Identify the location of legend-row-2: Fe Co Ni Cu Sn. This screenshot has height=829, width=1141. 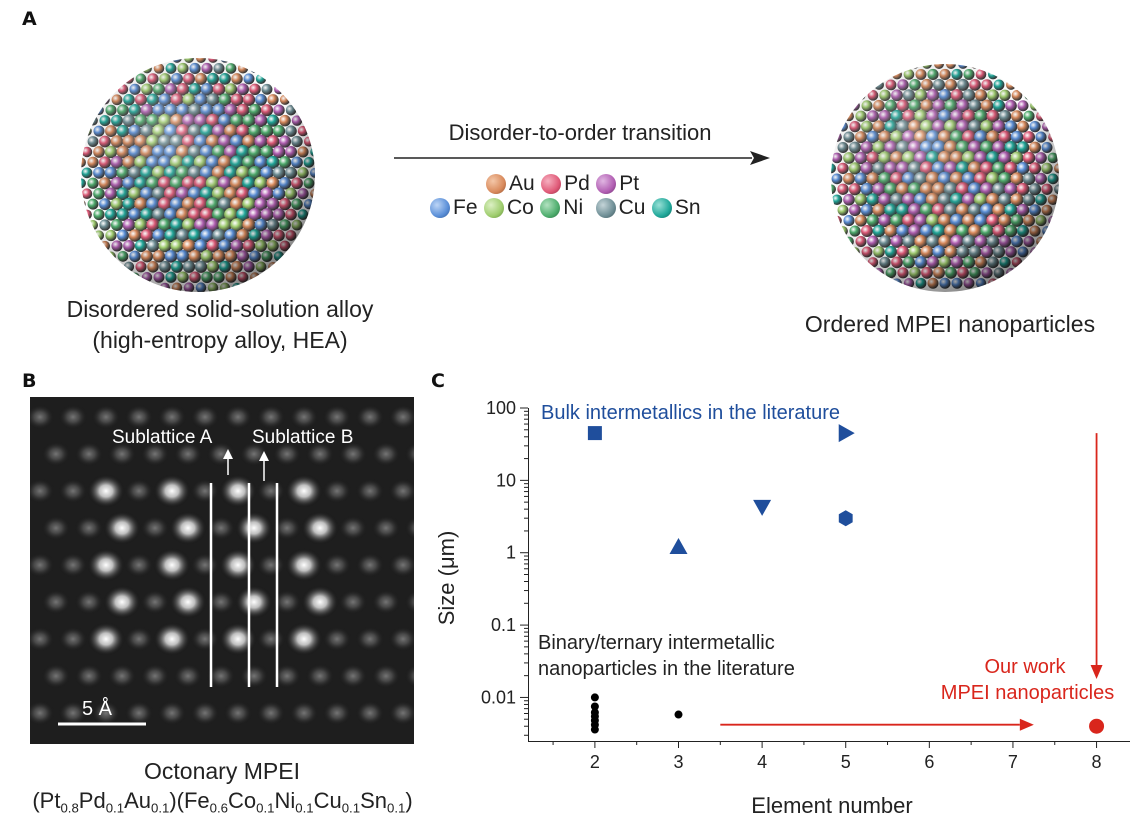
(566, 209).